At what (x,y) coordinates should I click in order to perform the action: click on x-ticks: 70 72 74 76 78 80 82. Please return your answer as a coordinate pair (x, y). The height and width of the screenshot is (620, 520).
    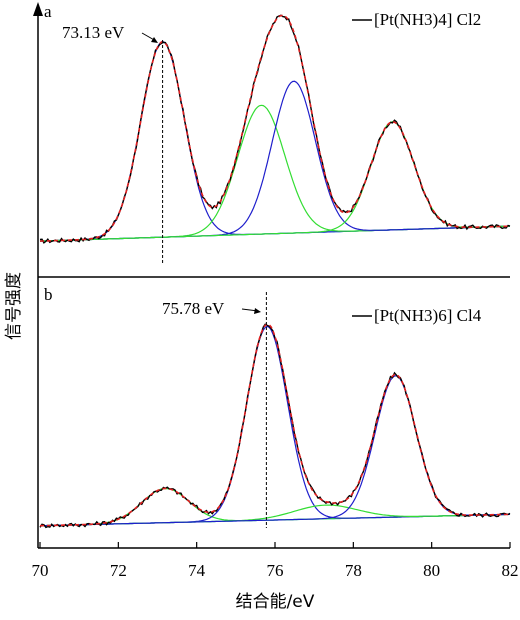
    Looking at the image, I should click on (275, 561).